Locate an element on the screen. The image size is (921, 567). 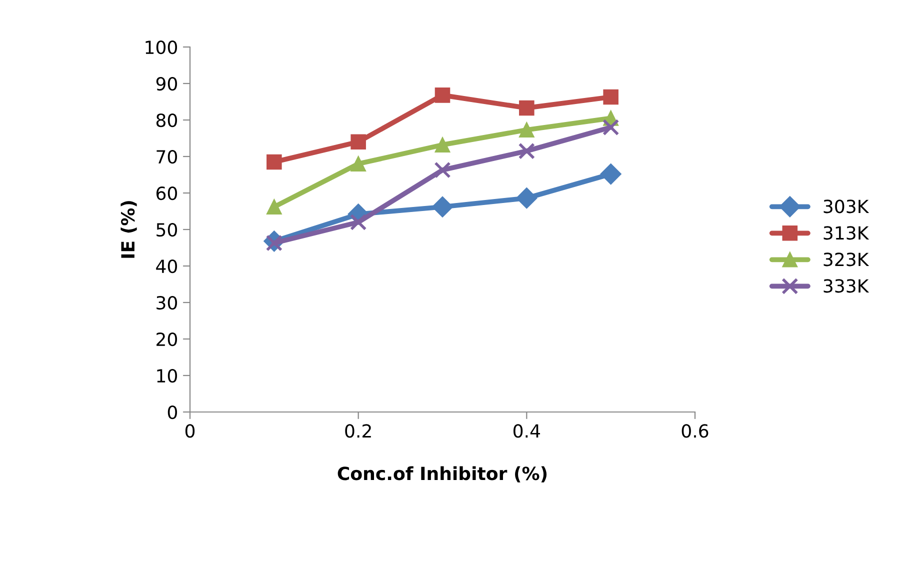
y-tick-label: 60 is located at coordinates (166, 193).